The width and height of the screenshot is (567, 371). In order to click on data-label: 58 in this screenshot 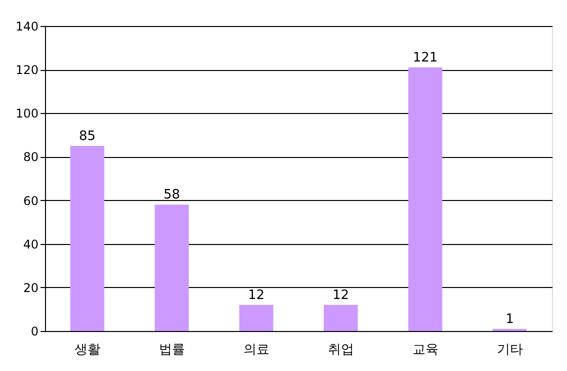, I will do `click(171, 195)`.